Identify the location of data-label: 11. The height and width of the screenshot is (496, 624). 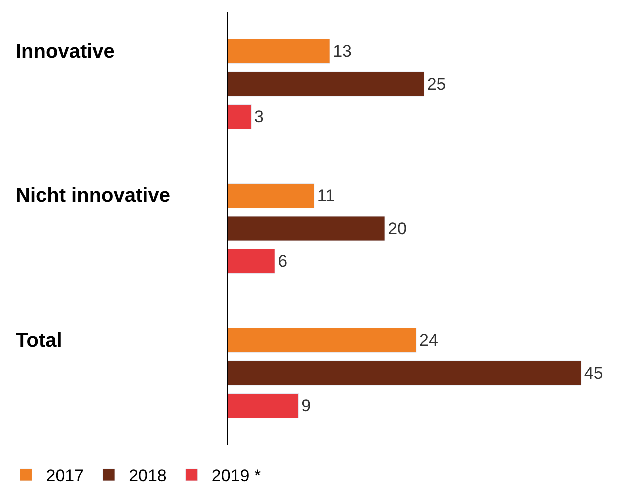
(326, 196).